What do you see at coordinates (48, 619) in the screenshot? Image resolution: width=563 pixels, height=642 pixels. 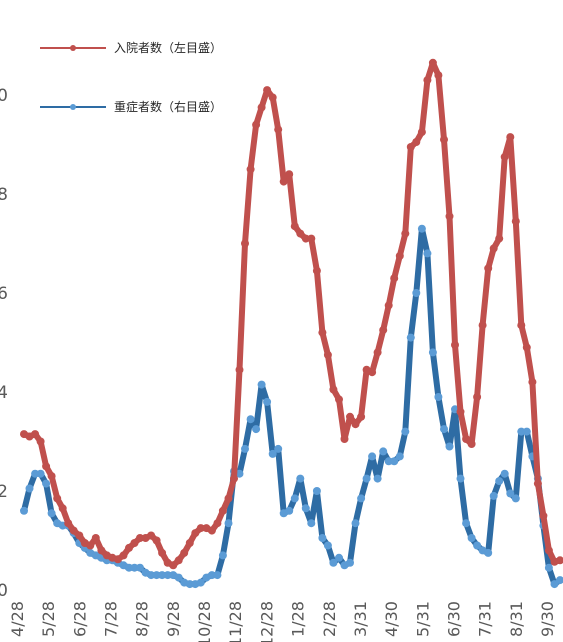 I see `x-tick-label: 5/28` at bounding box center [48, 619].